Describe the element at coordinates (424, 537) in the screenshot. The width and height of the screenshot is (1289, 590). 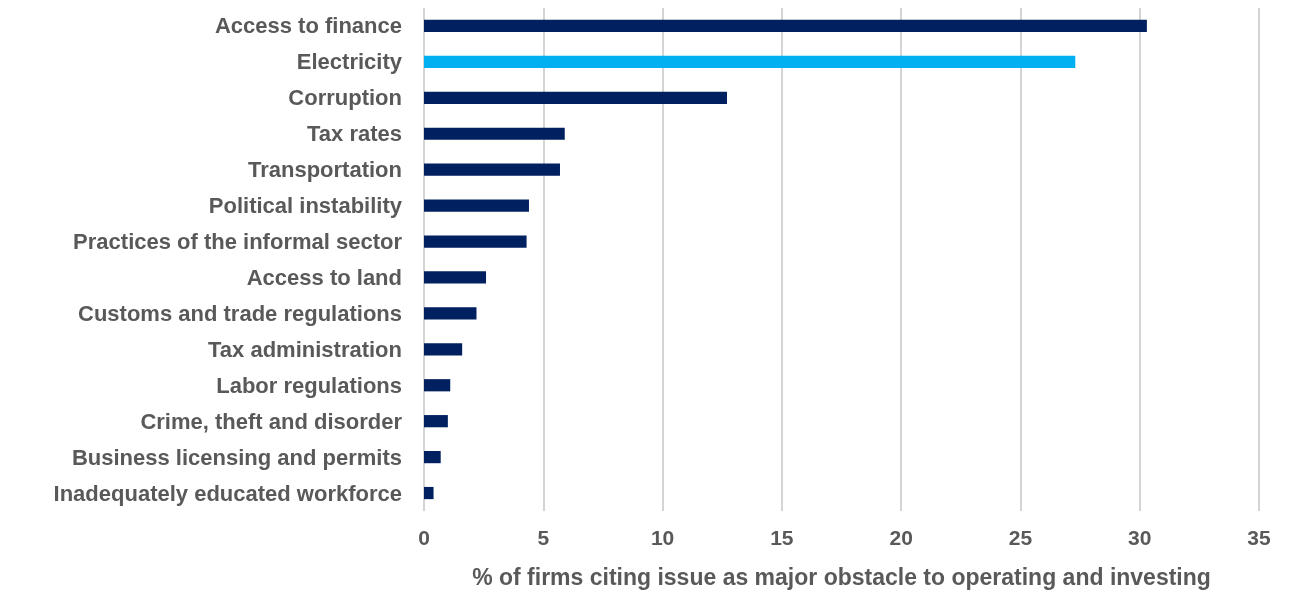
I see `x-tick-label: 0` at that location.